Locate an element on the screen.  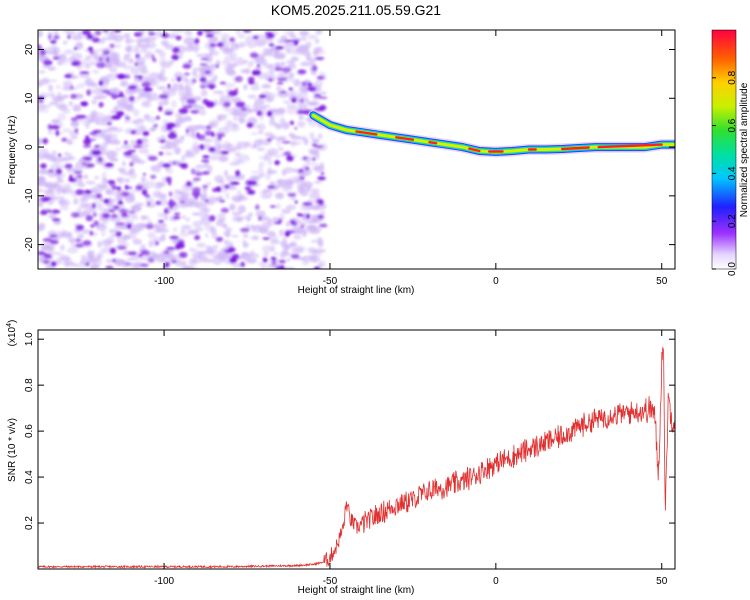
ridge-peak is located at coordinates (630, 146).